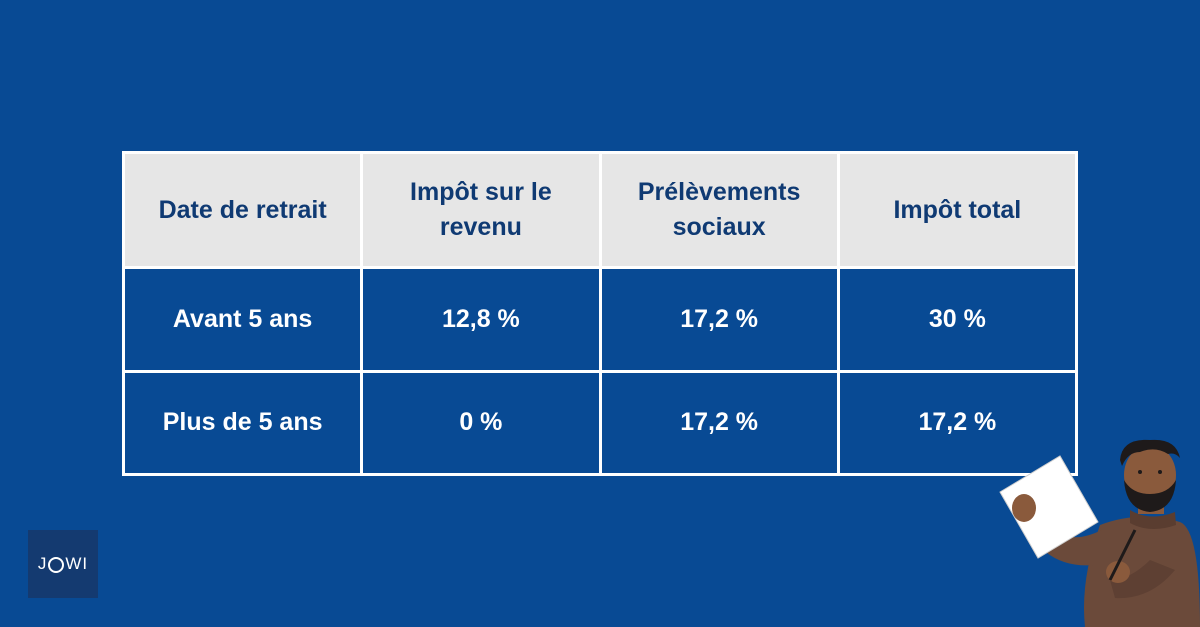 The width and height of the screenshot is (1200, 627). I want to click on table-row: Plus de 5 ans 0 % 17,2 % 17,2 %, so click(600, 422).